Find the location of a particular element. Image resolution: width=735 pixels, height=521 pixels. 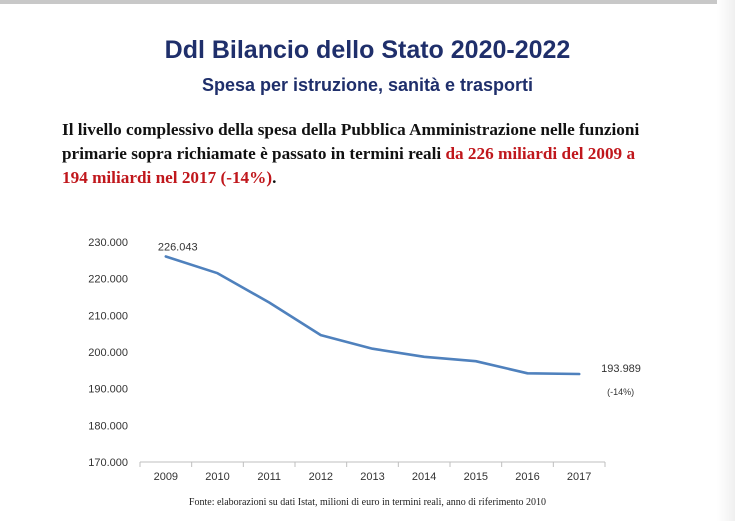

y-tick-label: 180.000 is located at coordinates (108, 426).